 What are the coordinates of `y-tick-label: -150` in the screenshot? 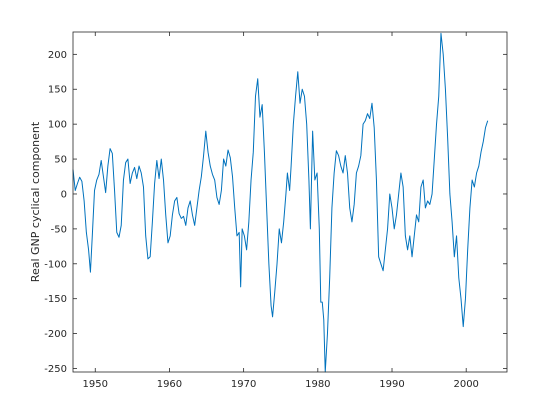 It's located at (55, 299).